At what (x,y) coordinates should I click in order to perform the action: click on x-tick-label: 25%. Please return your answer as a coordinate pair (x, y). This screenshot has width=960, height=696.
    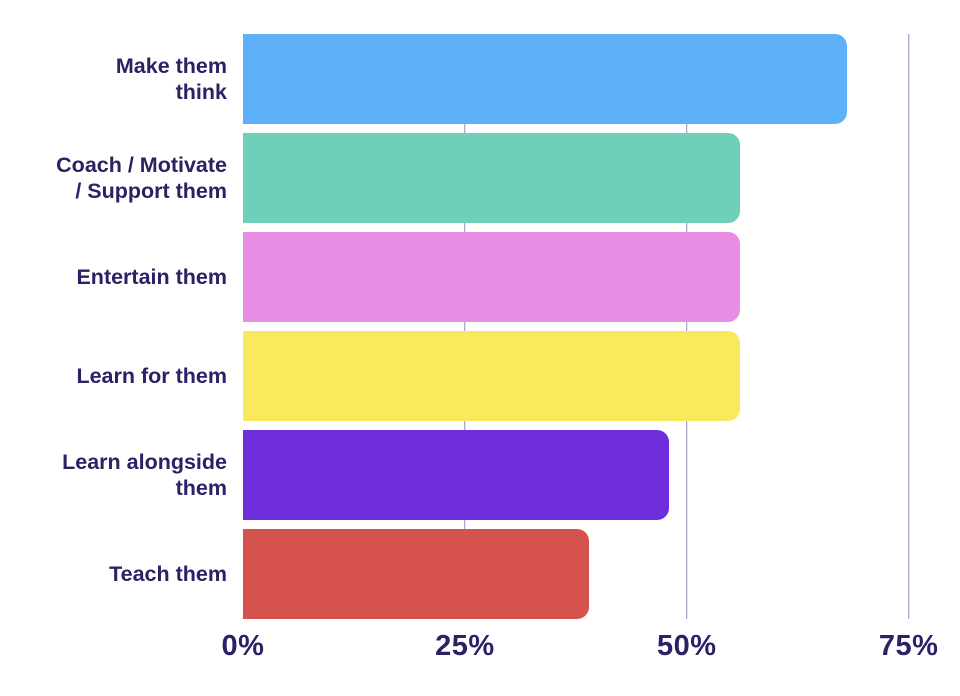
    Looking at the image, I should click on (465, 646).